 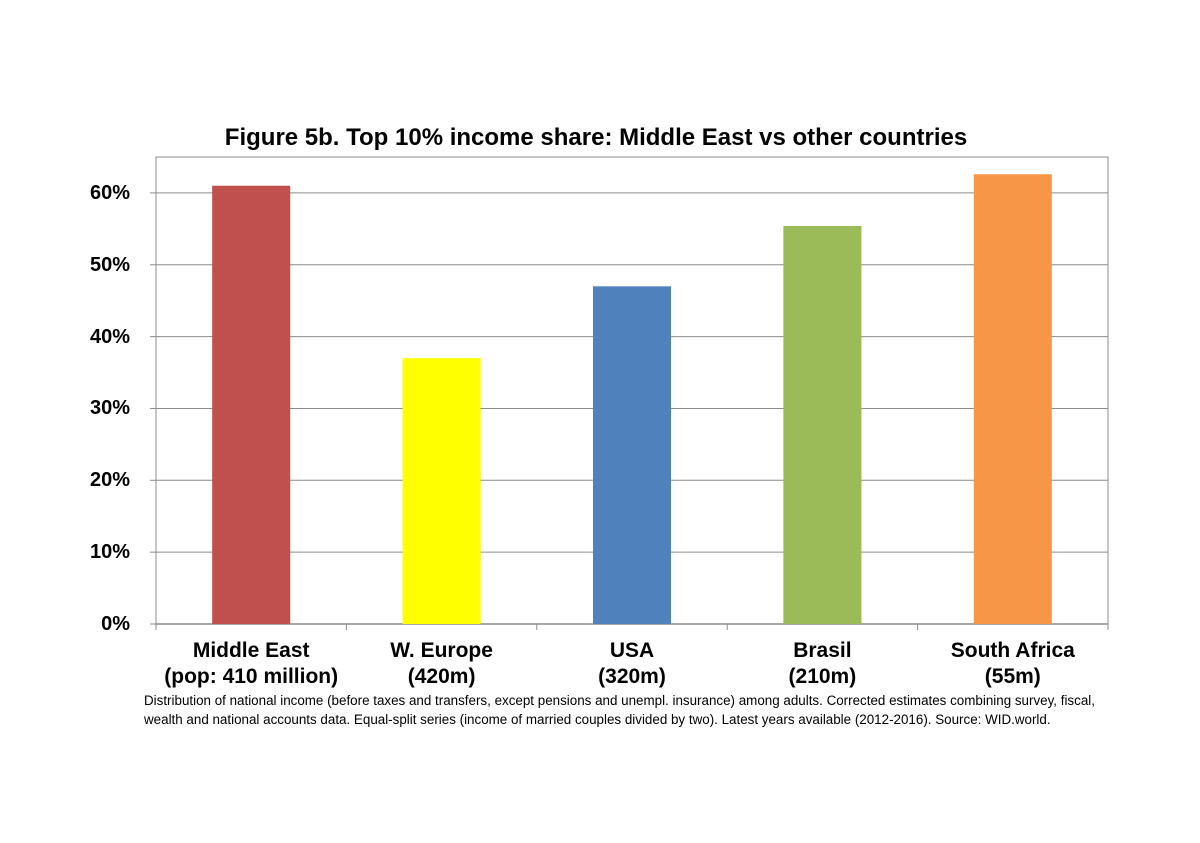 I want to click on y-tick-label: 60%, so click(x=109, y=192).